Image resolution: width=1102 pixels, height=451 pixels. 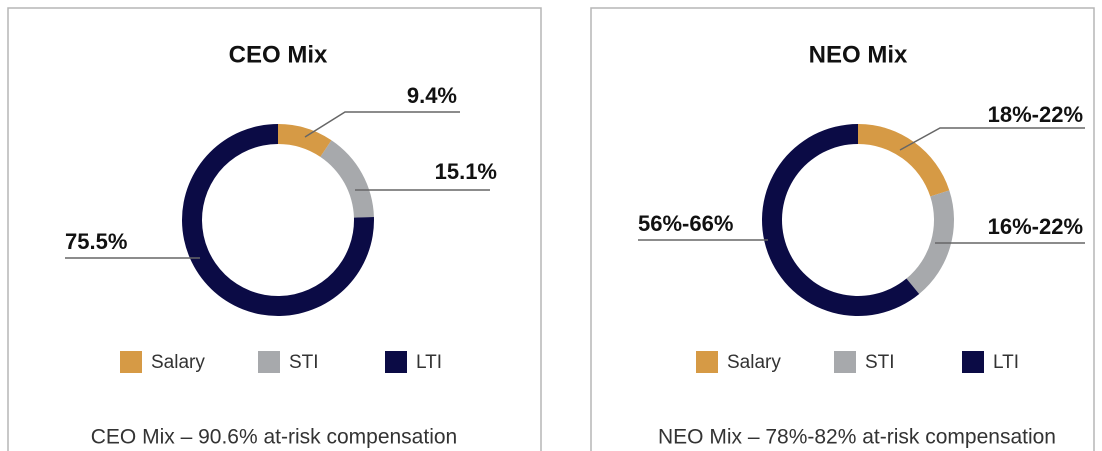 What do you see at coordinates (858, 54) in the screenshot?
I see `chart-title: NEO Mix` at bounding box center [858, 54].